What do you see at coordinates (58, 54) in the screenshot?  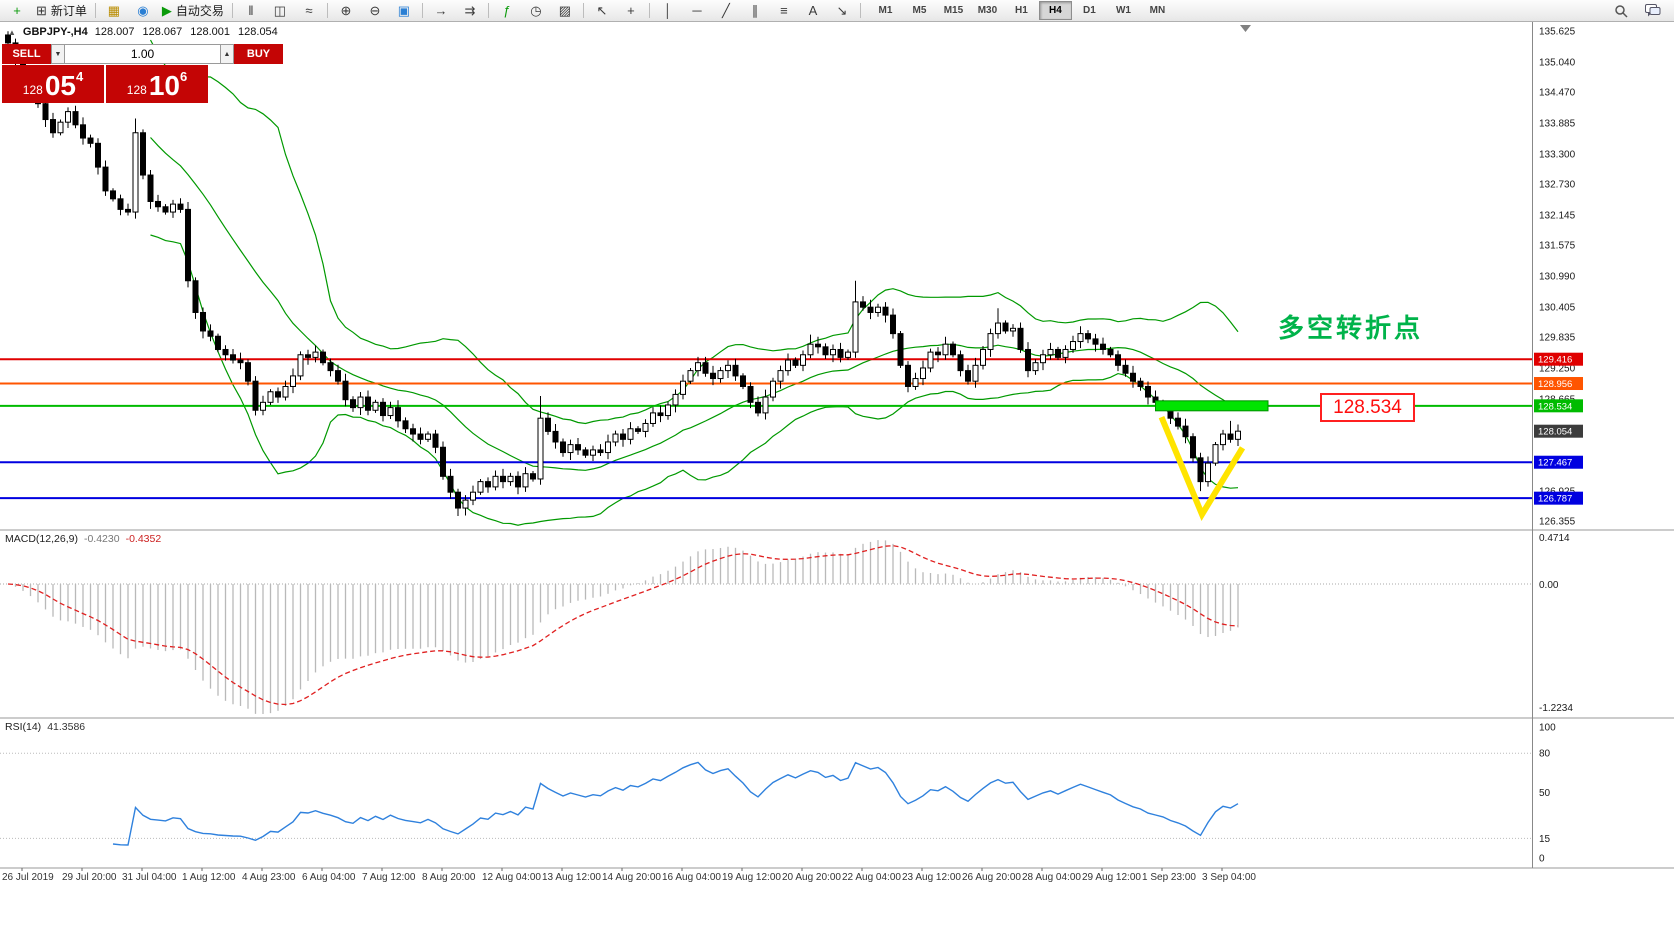 I see `volume-decrease-button: ▼` at bounding box center [58, 54].